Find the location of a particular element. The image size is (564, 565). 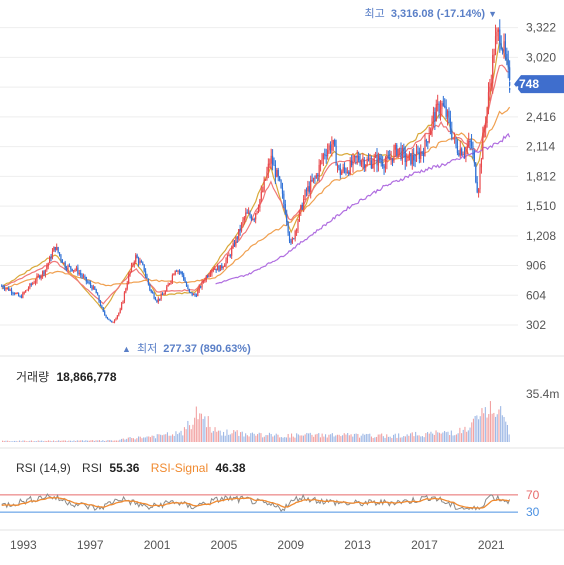

x-tick-label: 1997 is located at coordinates (90, 545).